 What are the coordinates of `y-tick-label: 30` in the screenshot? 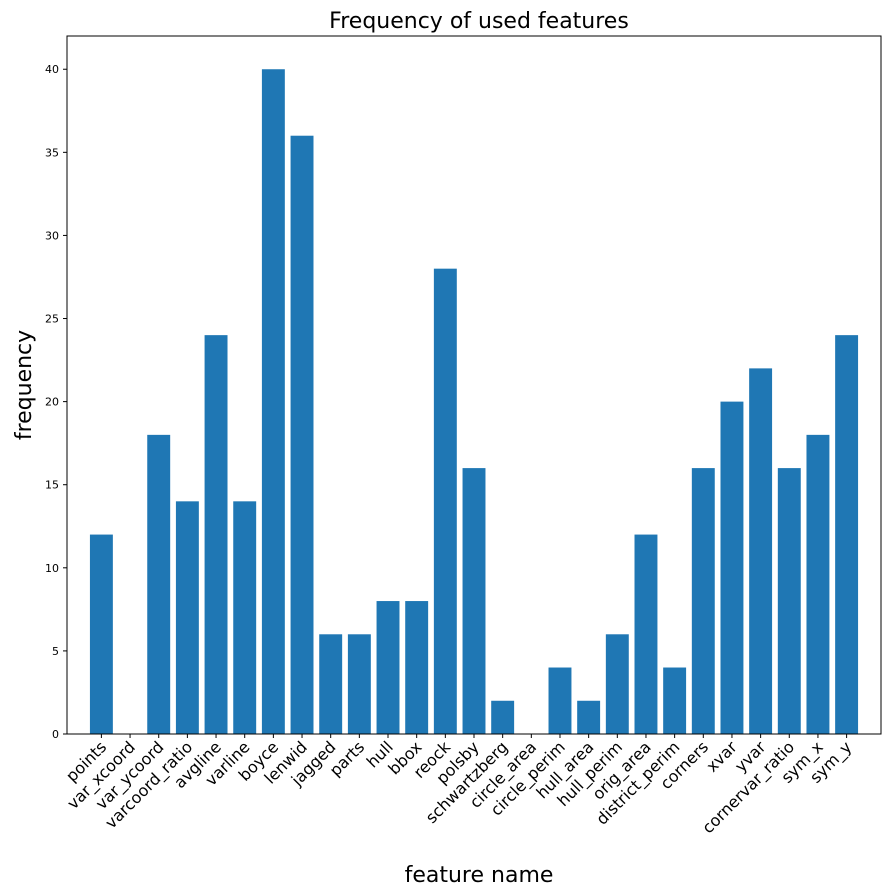 It's located at (52, 235).